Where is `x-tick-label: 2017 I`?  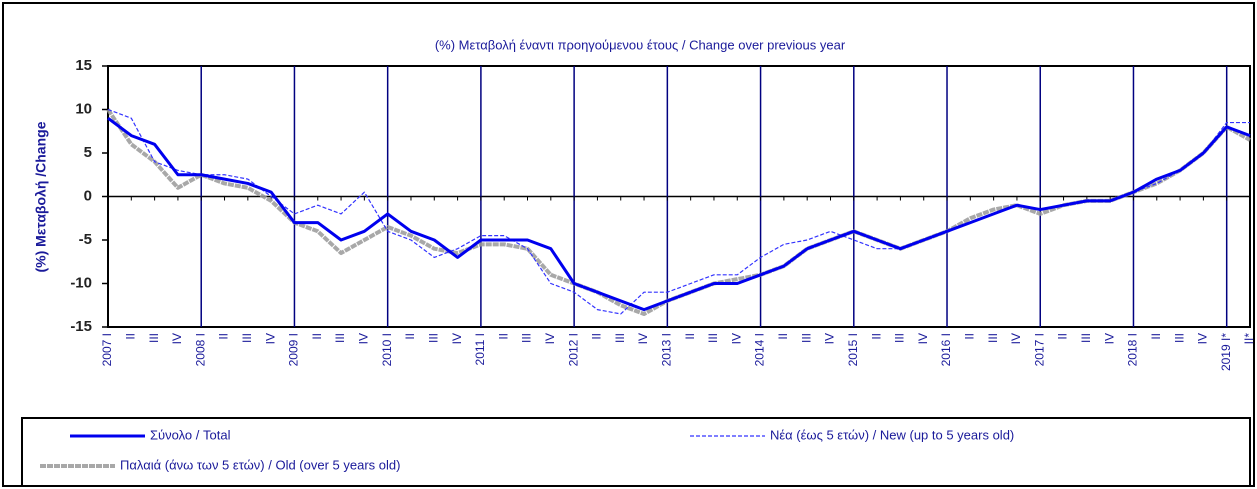 x-tick-label: 2017 I is located at coordinates (1039, 349).